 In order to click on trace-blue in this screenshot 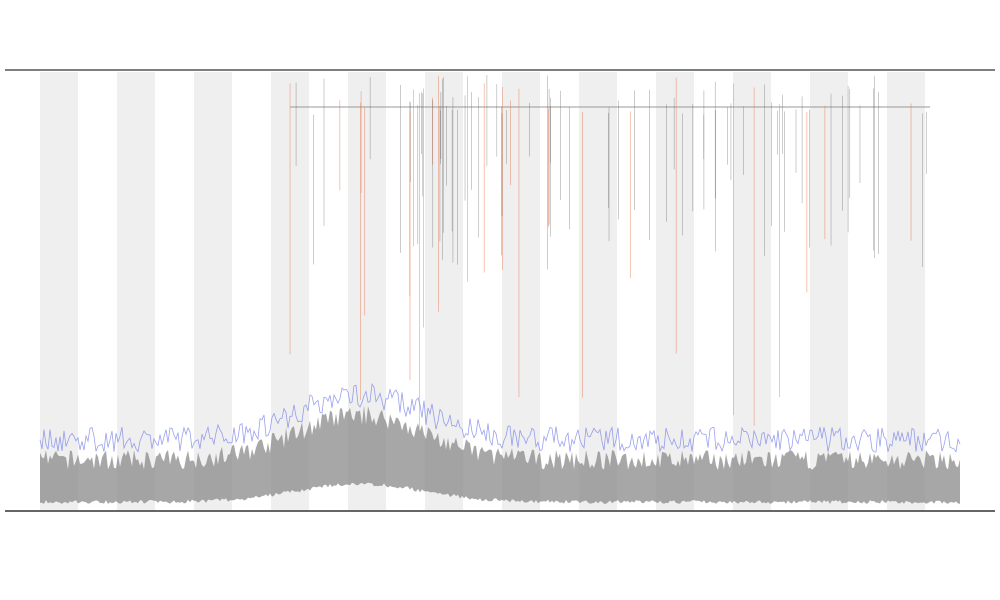, I will do `click(500, 417)`.